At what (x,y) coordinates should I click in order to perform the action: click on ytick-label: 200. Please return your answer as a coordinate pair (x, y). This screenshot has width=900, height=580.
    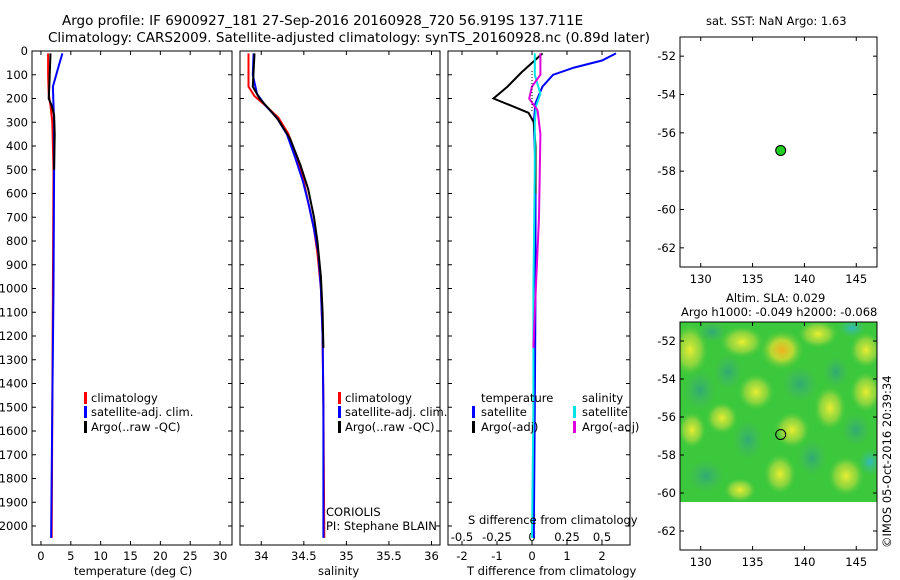
    Looking at the image, I should click on (17, 99).